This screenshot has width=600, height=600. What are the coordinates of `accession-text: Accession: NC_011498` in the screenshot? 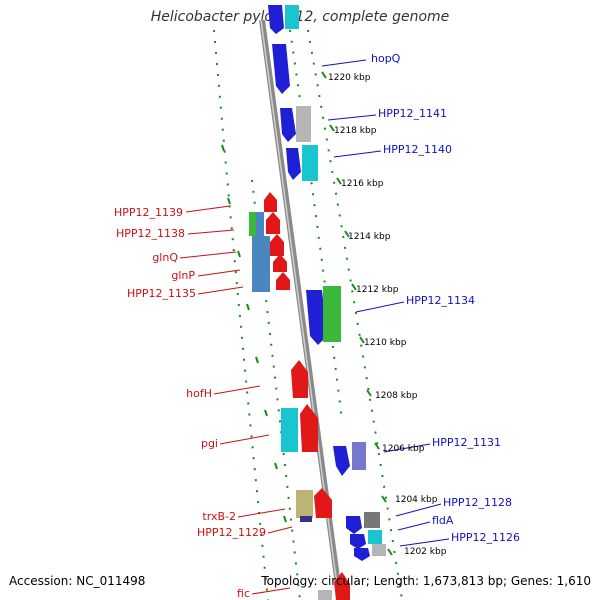 It's located at (77, 581).